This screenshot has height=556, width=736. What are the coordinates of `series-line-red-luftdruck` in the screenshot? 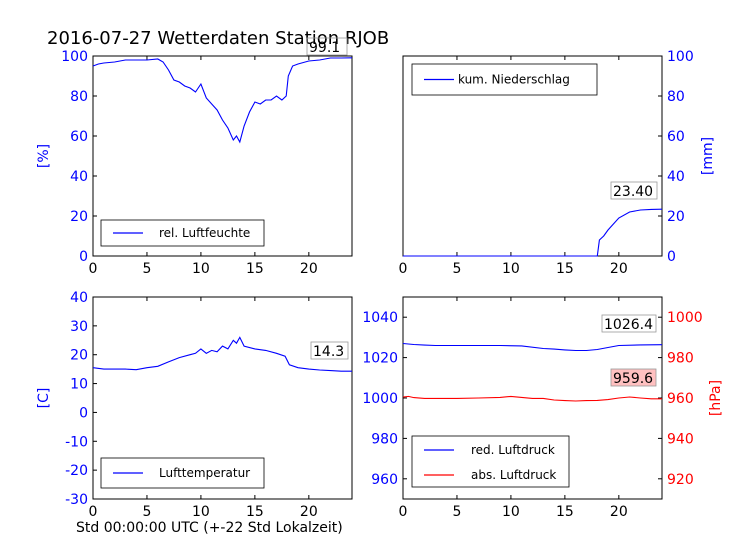 It's located at (532, 347).